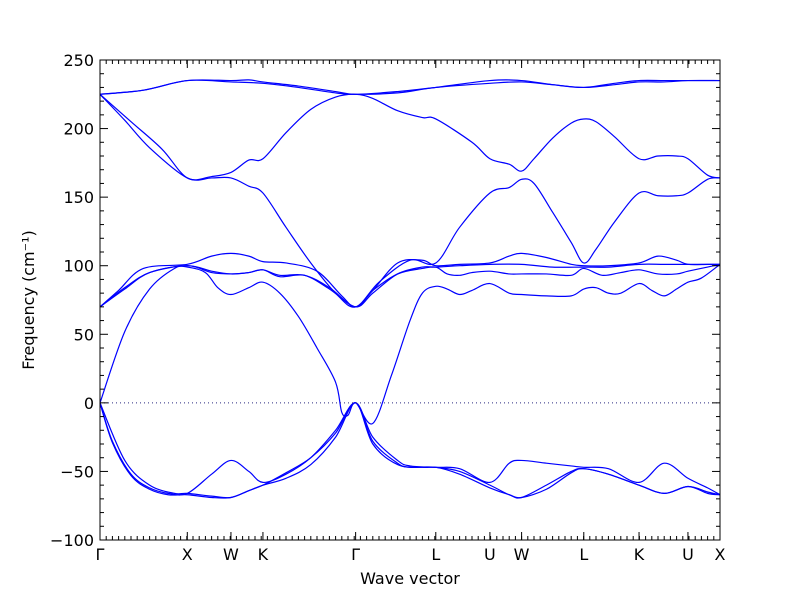  I want to click on y-tick-label: −100, so click(72, 540).